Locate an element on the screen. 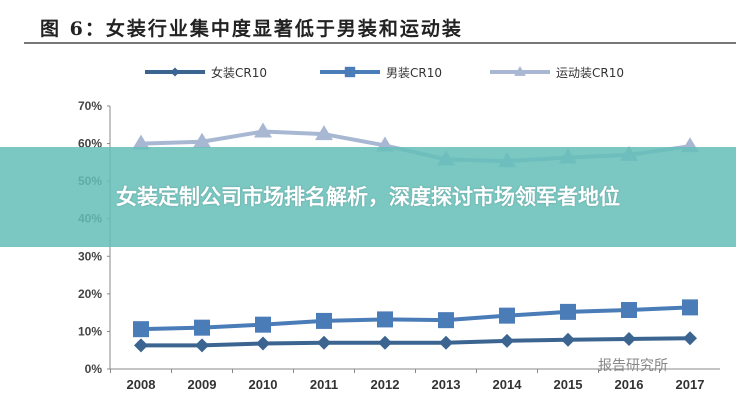  headline-text: 女装定制公司市场排名解析，深度探讨市场领军者地位 is located at coordinates (368, 197).